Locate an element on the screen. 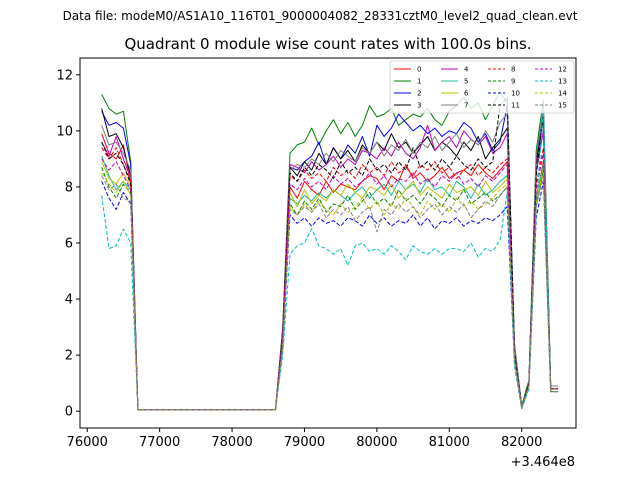 This screenshot has height=480, width=640. x-tick-label: 81000 is located at coordinates (449, 442).